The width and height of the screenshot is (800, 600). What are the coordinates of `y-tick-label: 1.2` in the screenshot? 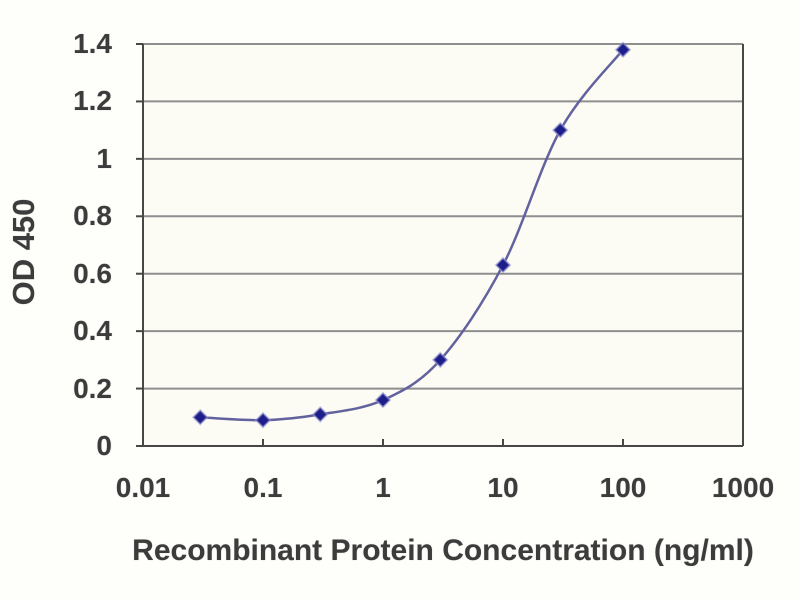 It's located at (92, 101).